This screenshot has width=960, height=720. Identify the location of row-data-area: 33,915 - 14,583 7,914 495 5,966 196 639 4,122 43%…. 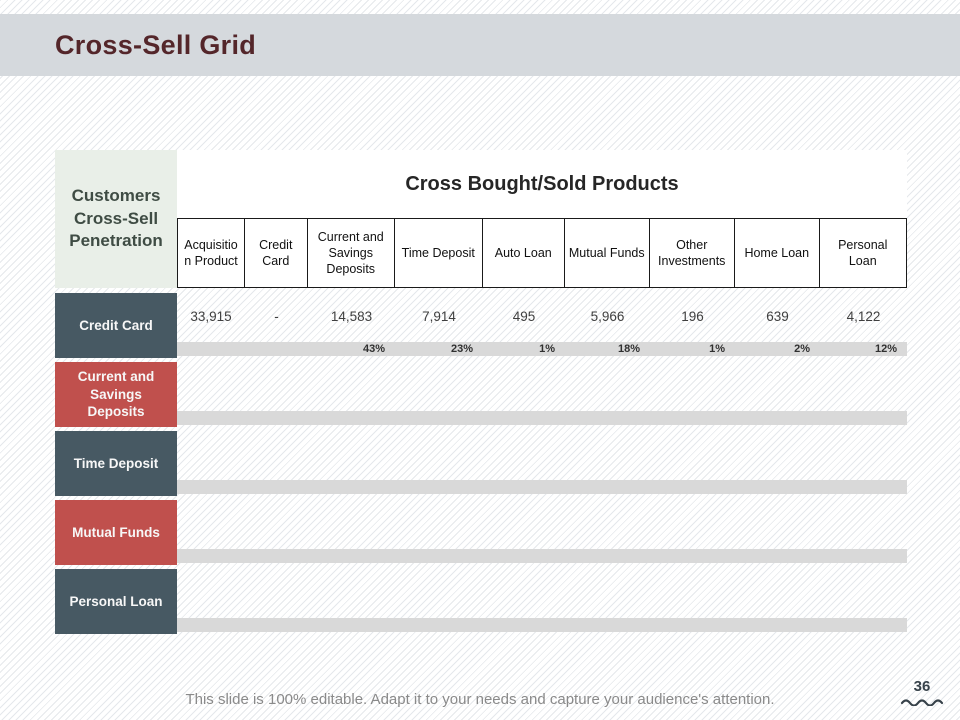
(542, 325).